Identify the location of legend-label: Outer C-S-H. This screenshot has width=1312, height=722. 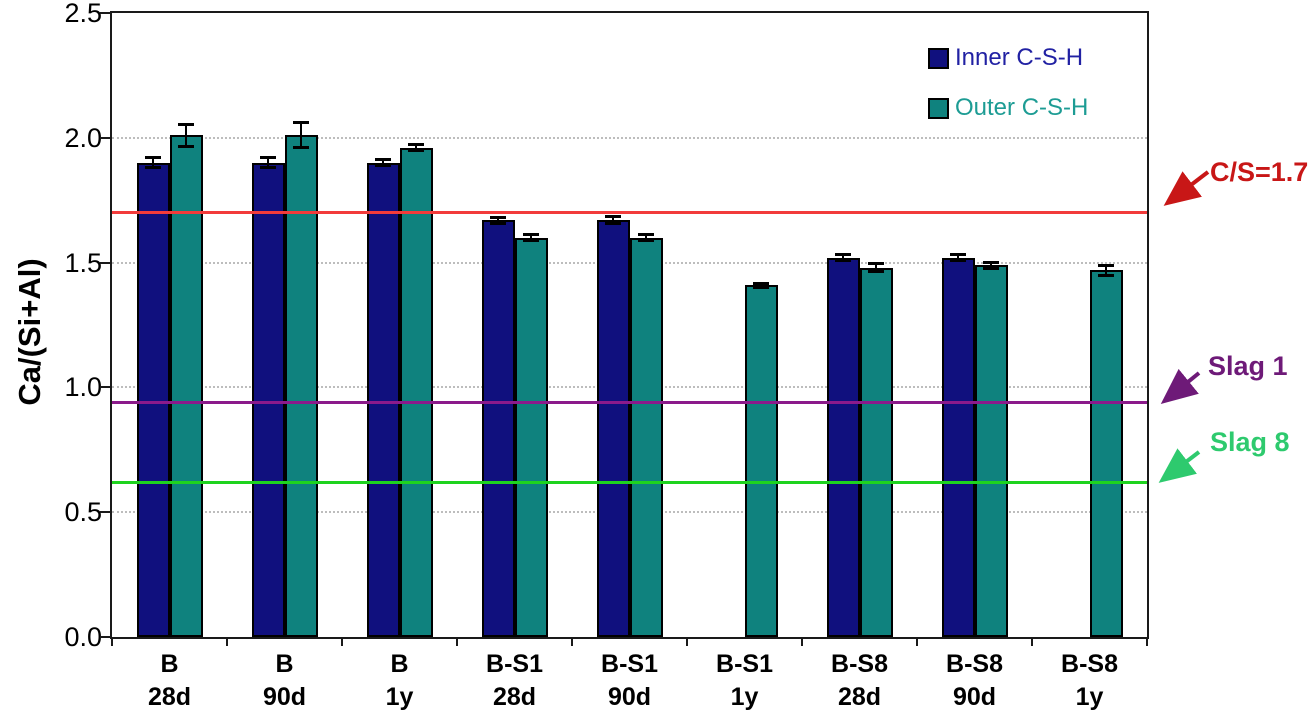
(1022, 107).